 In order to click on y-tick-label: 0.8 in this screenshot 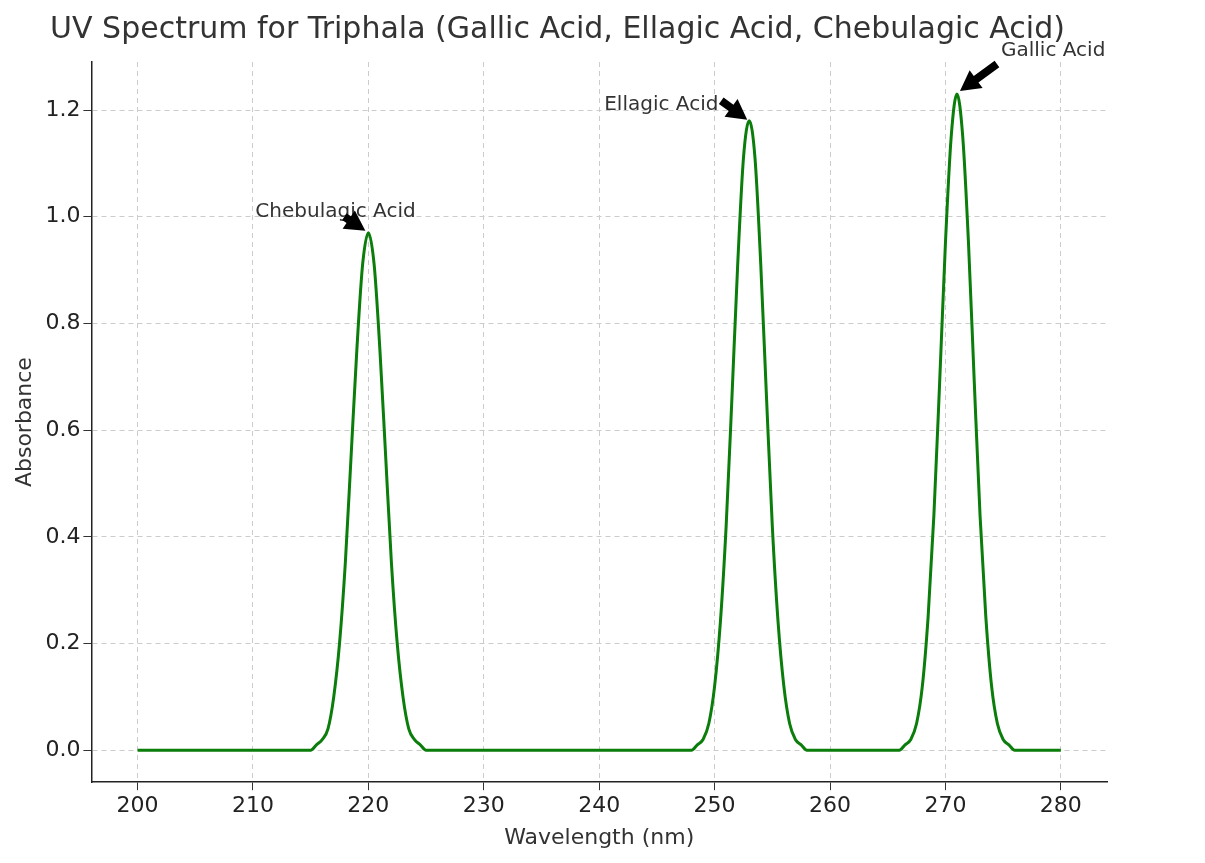, I will do `click(63, 322)`.